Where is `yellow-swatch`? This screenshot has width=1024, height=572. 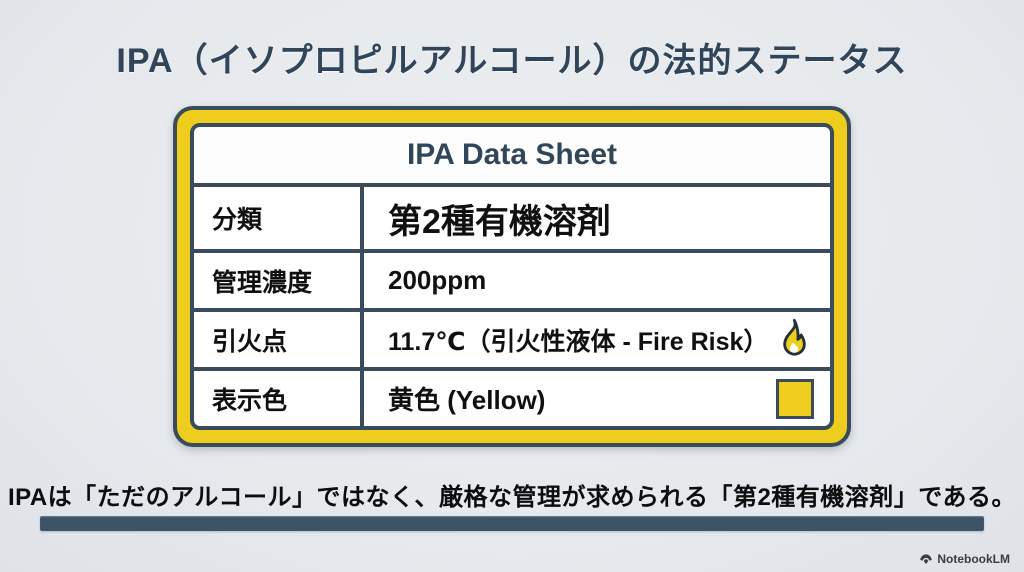 yellow-swatch is located at coordinates (795, 398).